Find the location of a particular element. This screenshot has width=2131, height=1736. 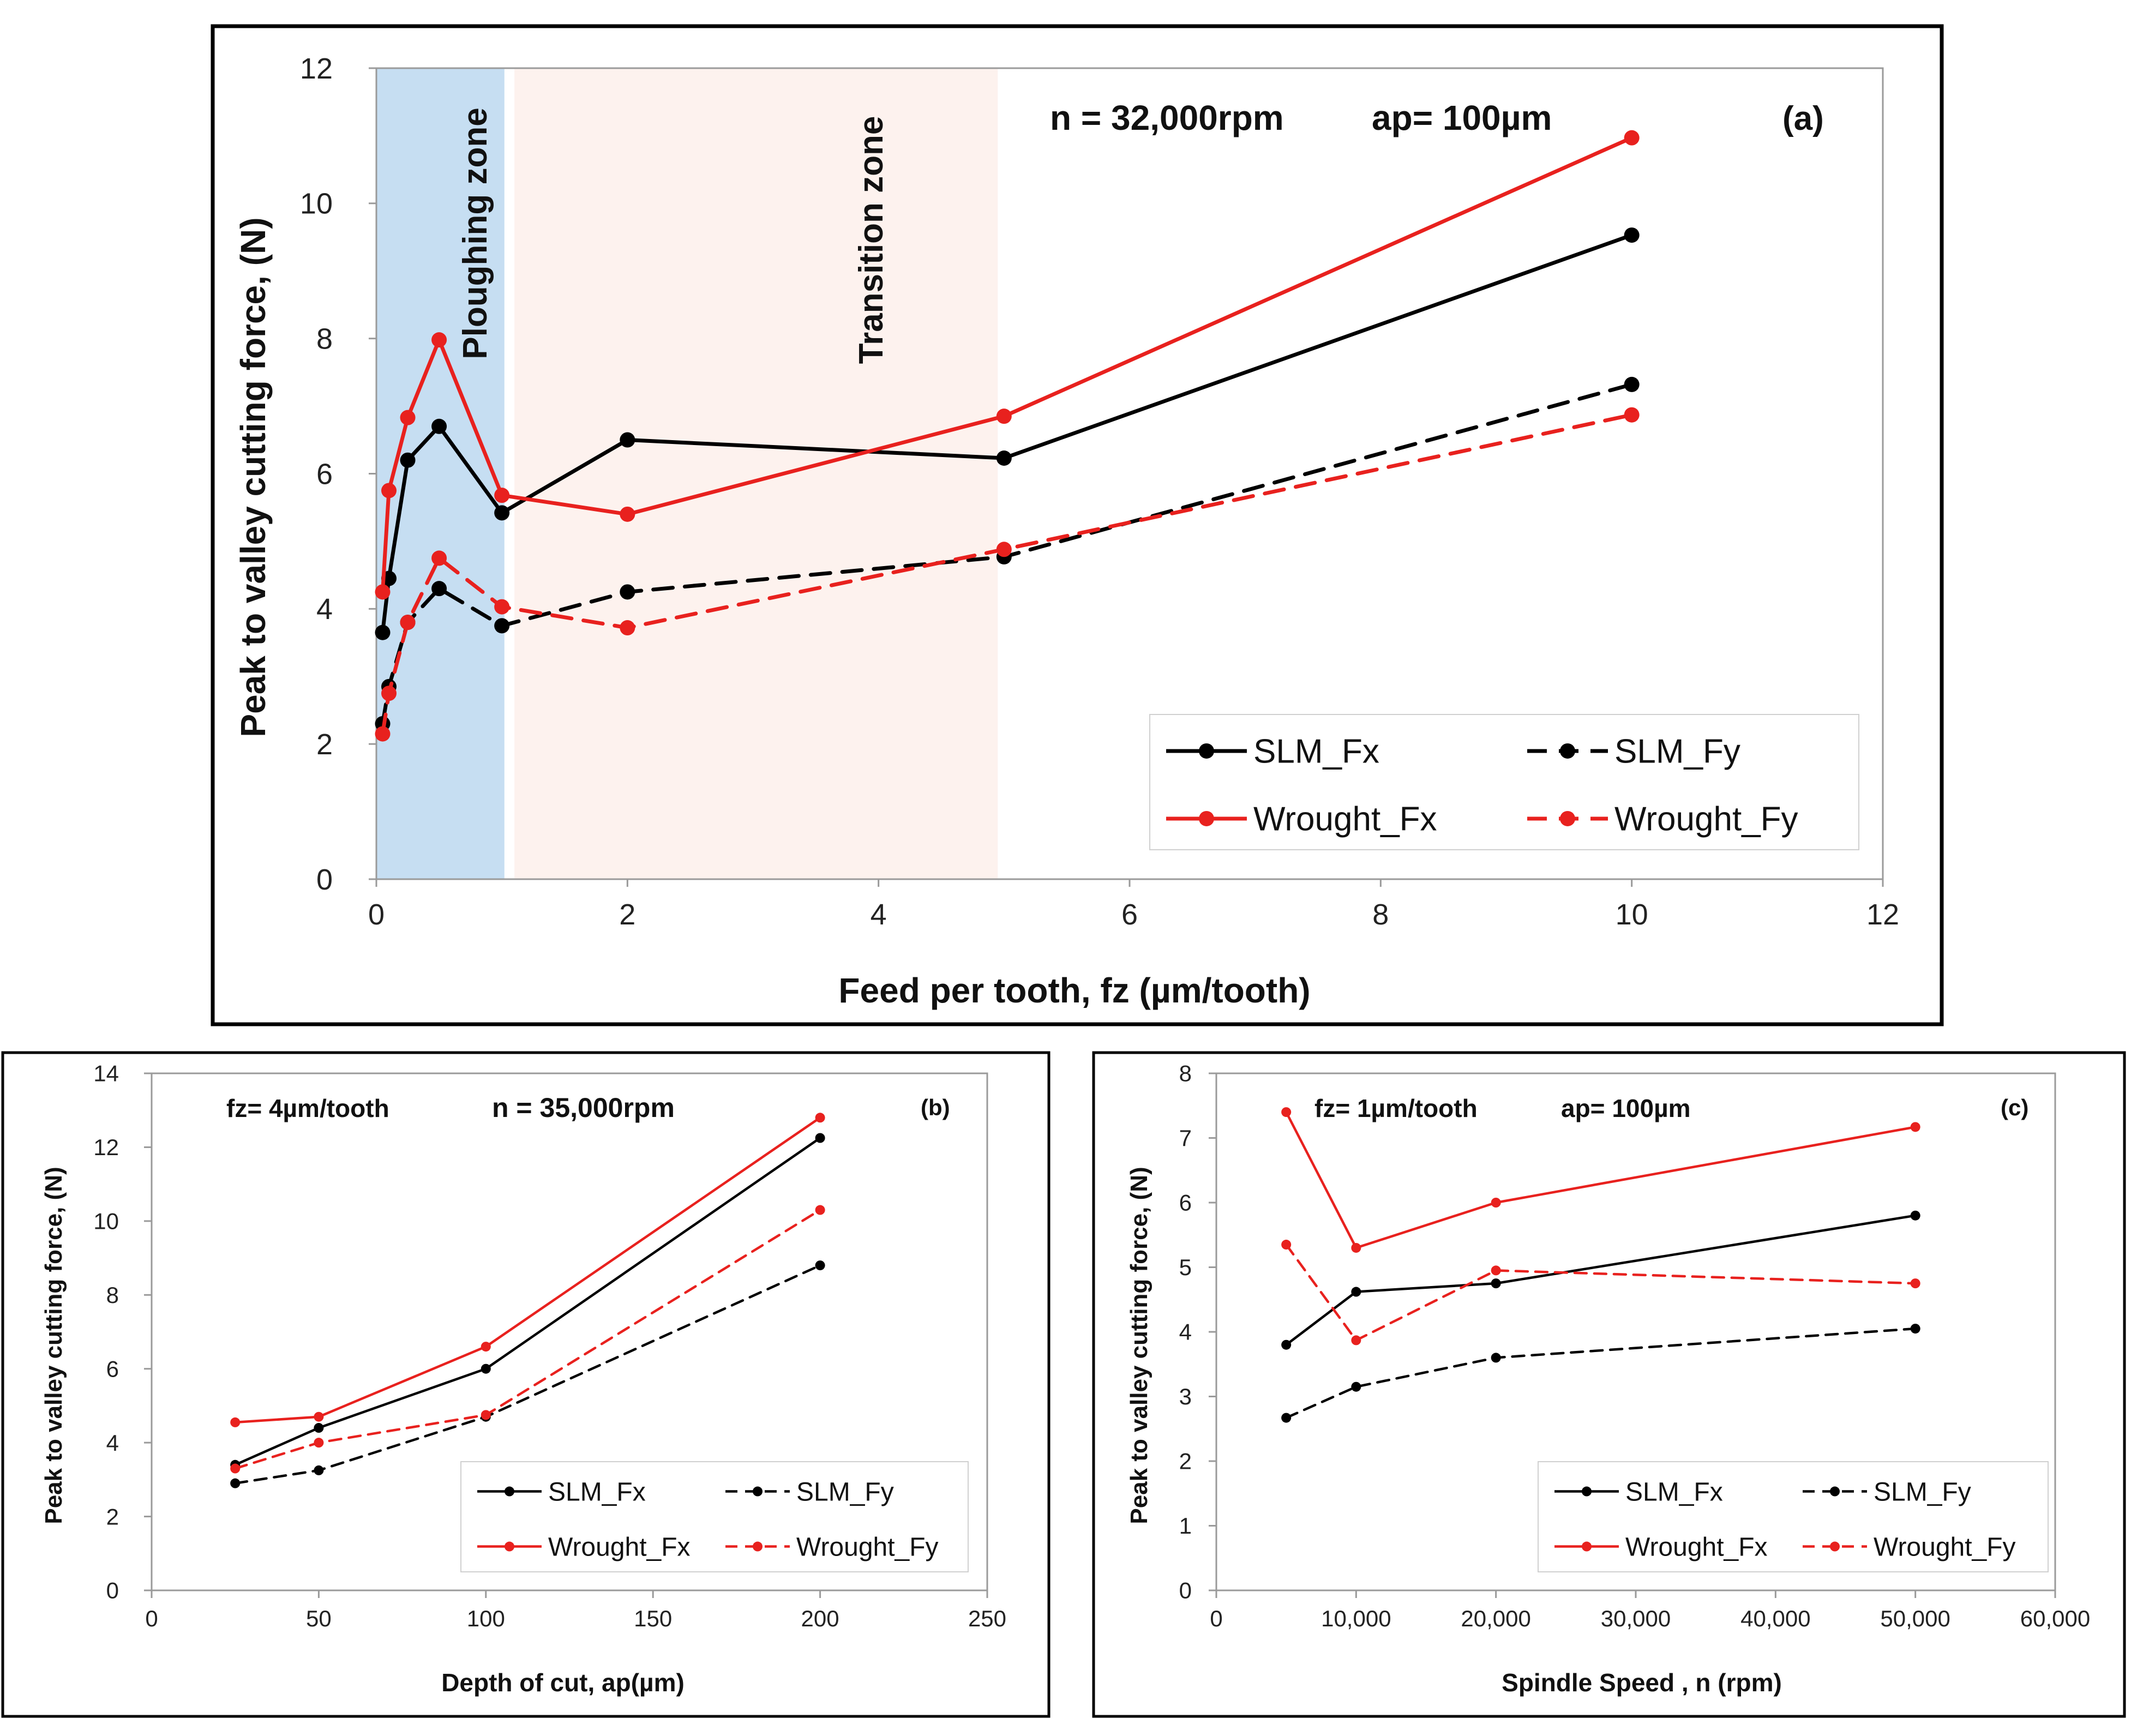

panel-a-legend: SLM_Fx SLM_Fy Wrought_Fx Wrought_Fy is located at coordinates (1504, 782).